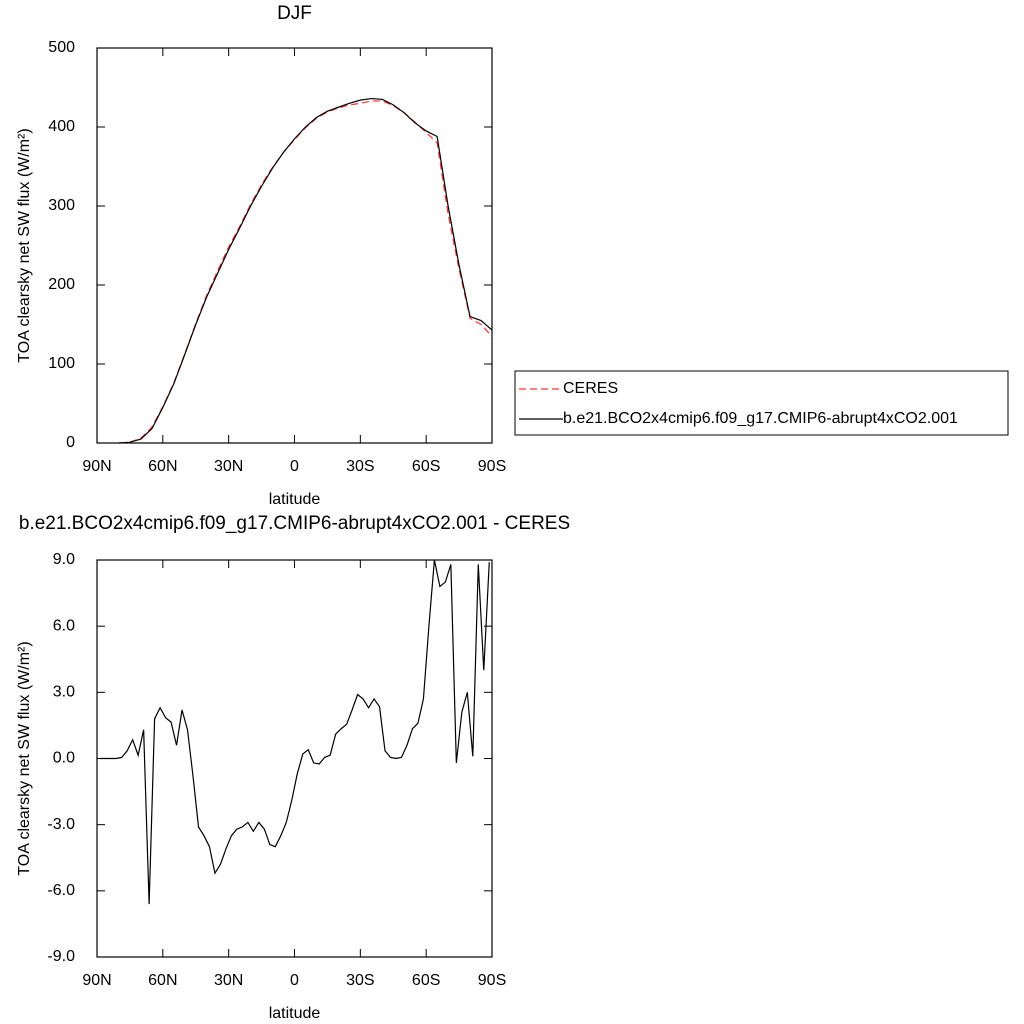 The height and width of the screenshot is (1024, 1024). What do you see at coordinates (590, 388) in the screenshot?
I see `legend-label: CERES` at bounding box center [590, 388].